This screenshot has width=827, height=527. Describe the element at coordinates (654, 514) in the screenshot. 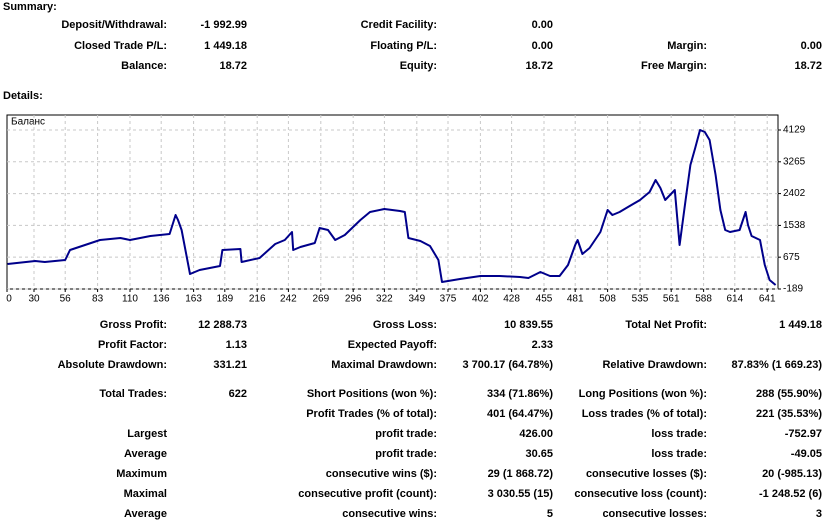

I see `field-label: consecutive losses:` at that location.